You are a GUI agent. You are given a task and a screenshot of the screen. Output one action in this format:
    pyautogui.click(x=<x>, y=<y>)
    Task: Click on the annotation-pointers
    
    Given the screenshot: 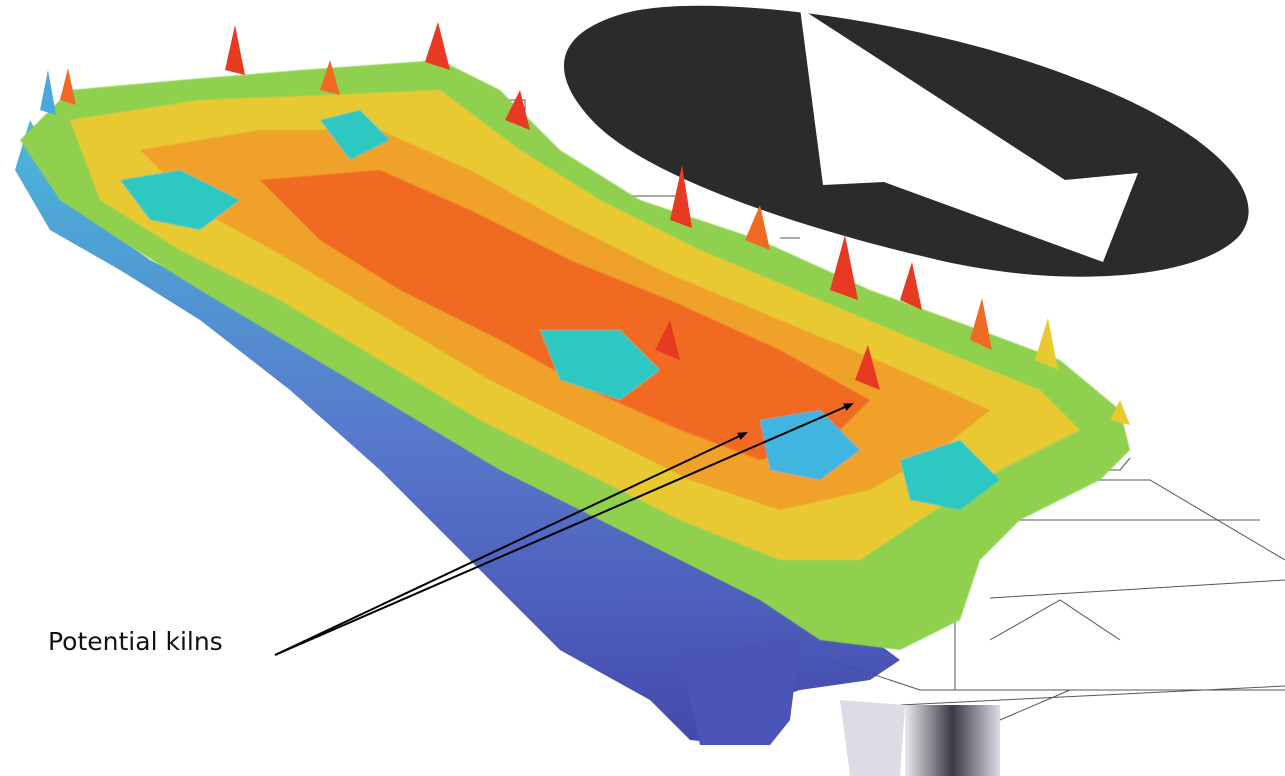 What is the action you would take?
    pyautogui.click(x=564, y=529)
    